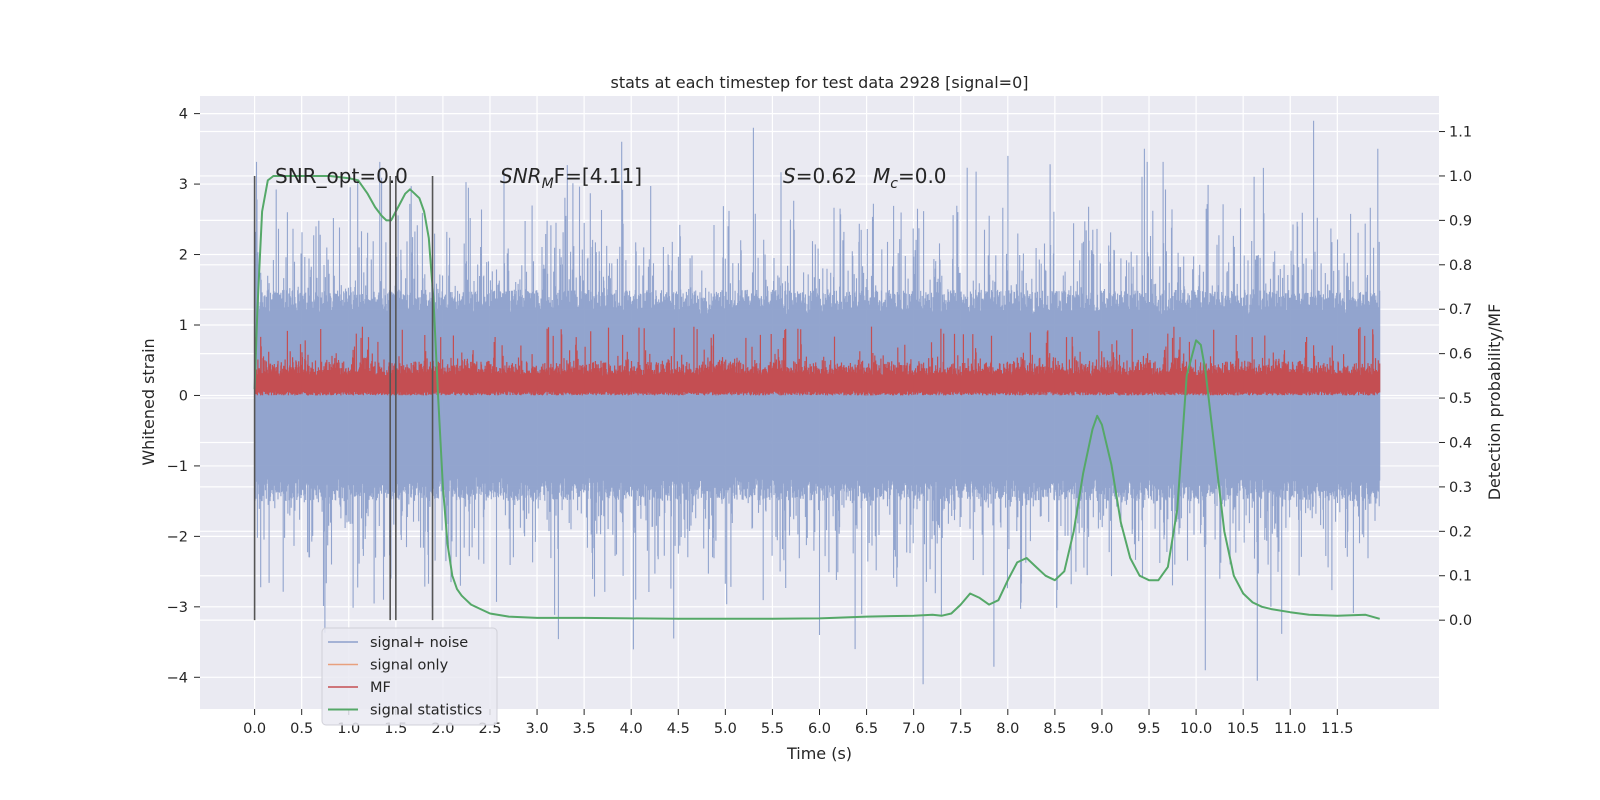  Describe the element at coordinates (865, 178) in the screenshot. I see `annotation-s-mc: S=0.62 Mc=0.0` at that location.